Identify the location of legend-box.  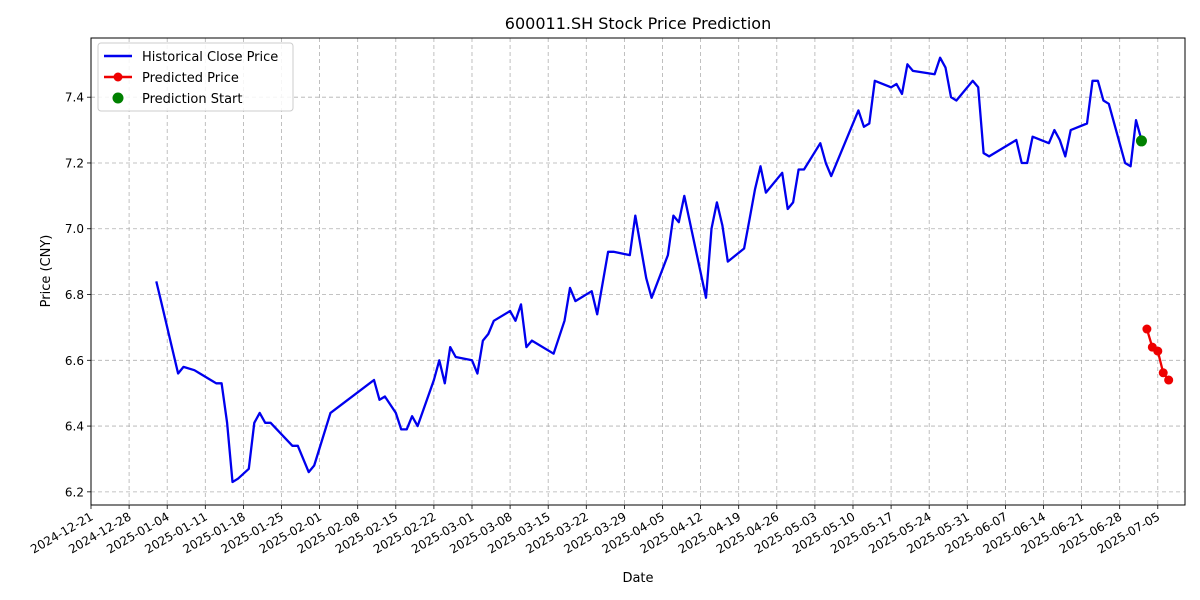
(195, 77).